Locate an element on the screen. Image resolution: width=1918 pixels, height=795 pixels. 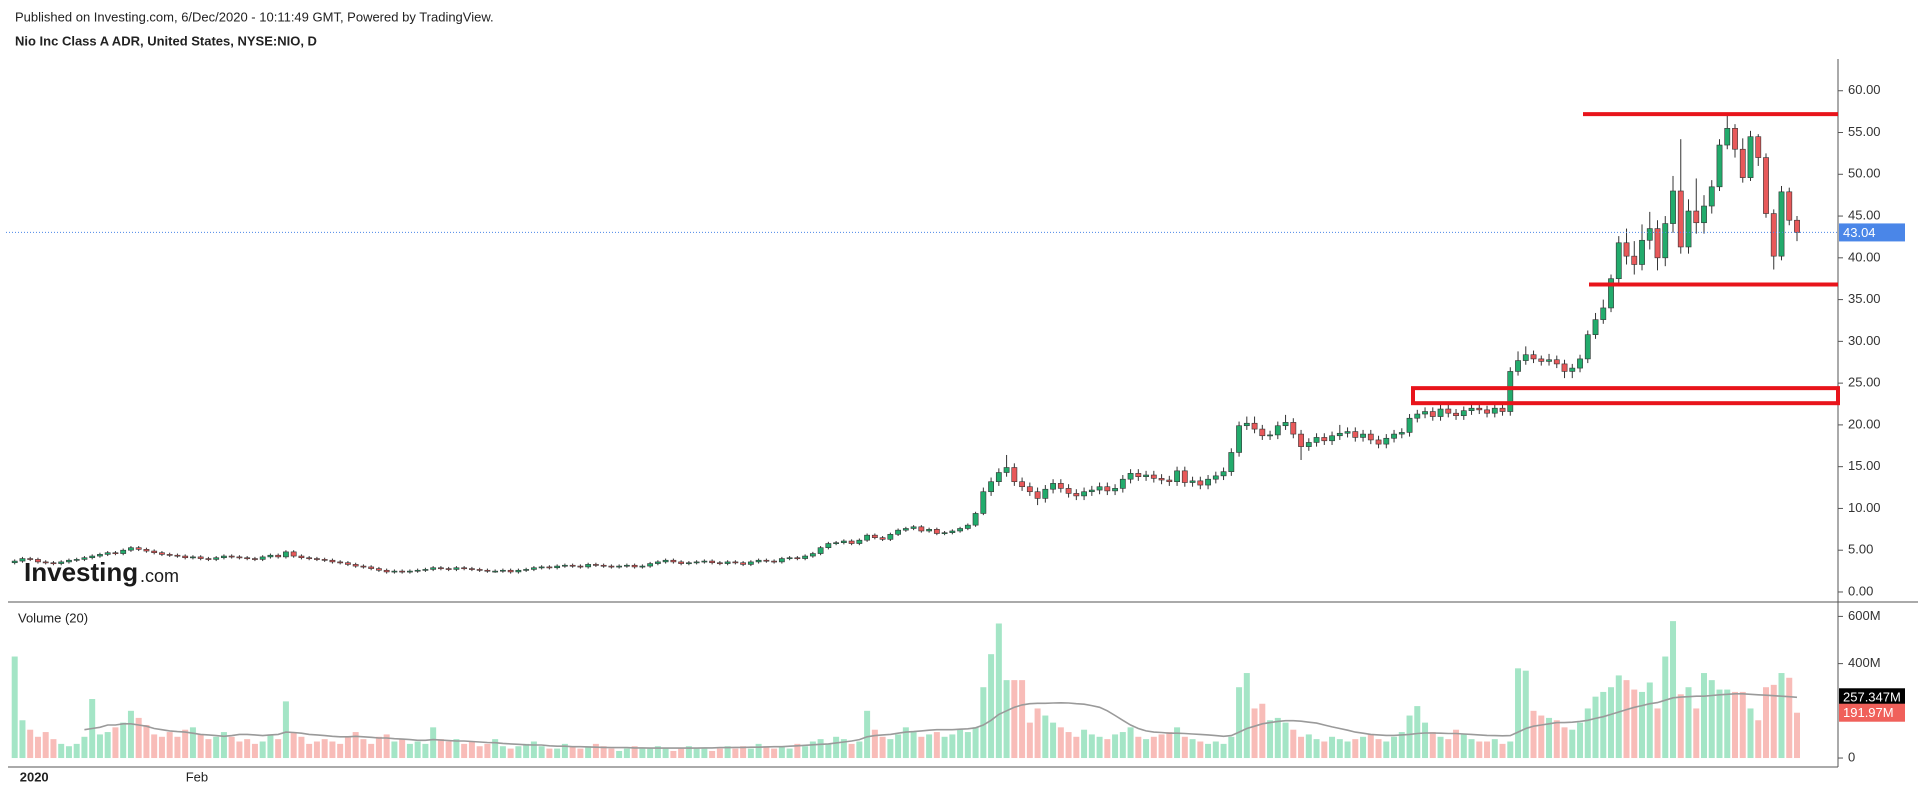
y-tick-label: 35.00 is located at coordinates (1864, 298).